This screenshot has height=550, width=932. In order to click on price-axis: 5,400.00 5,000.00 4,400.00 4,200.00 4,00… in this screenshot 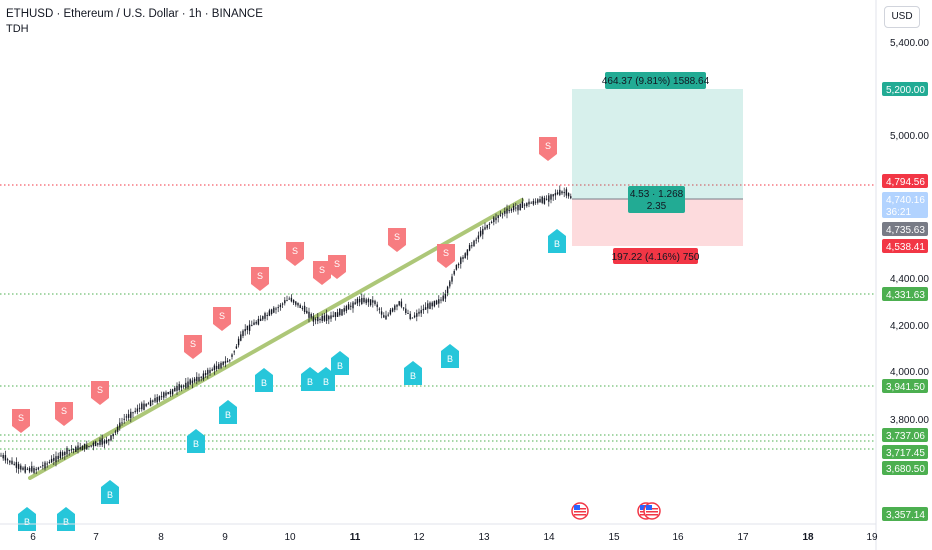, I will do `click(909, 232)`.